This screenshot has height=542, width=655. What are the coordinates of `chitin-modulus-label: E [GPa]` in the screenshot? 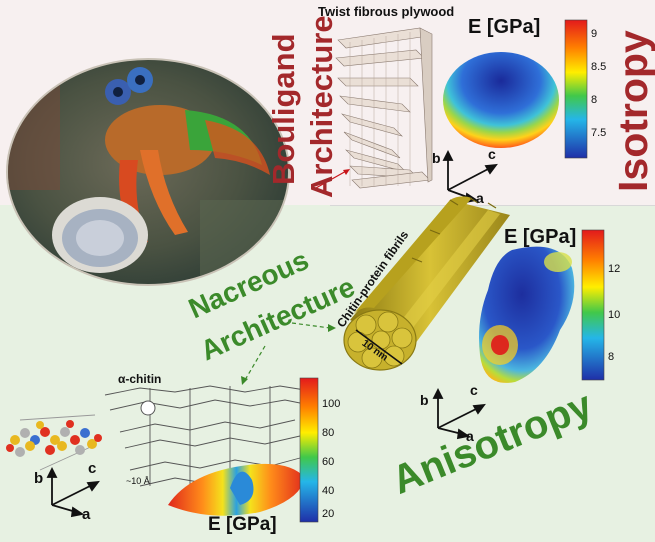 It's located at (242, 524).